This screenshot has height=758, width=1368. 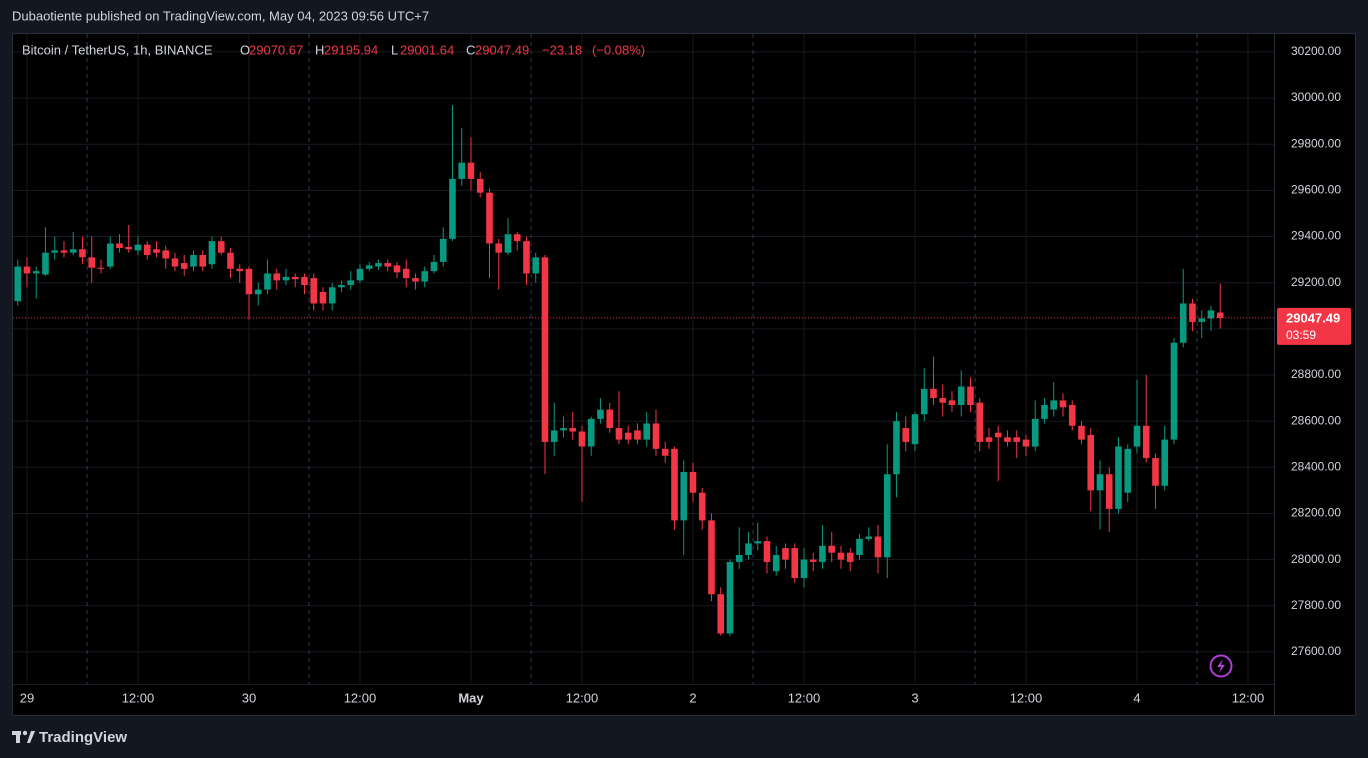 What do you see at coordinates (351, 49) in the screenshot?
I see `legend-value: 29195.94` at bounding box center [351, 49].